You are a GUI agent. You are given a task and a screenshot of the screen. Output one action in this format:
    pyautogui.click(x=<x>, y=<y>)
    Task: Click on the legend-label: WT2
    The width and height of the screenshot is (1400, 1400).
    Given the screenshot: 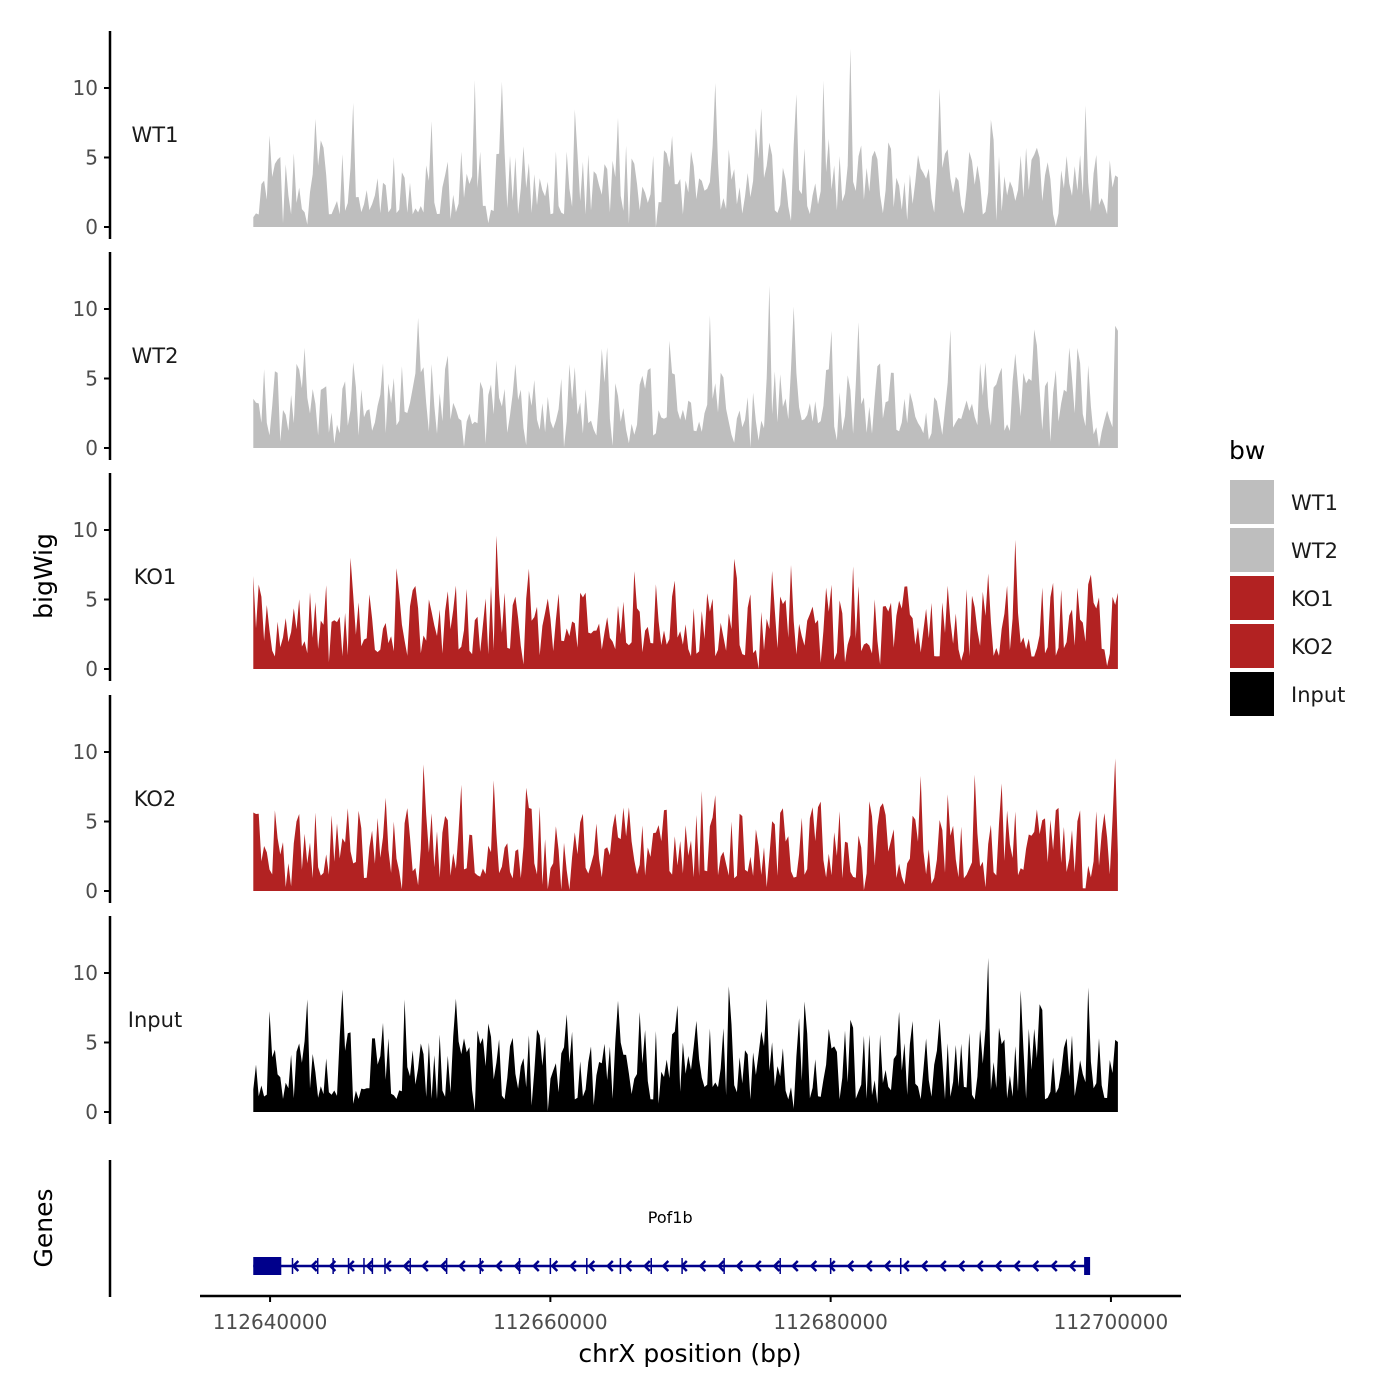 What is the action you would take?
    pyautogui.click(x=1314, y=551)
    